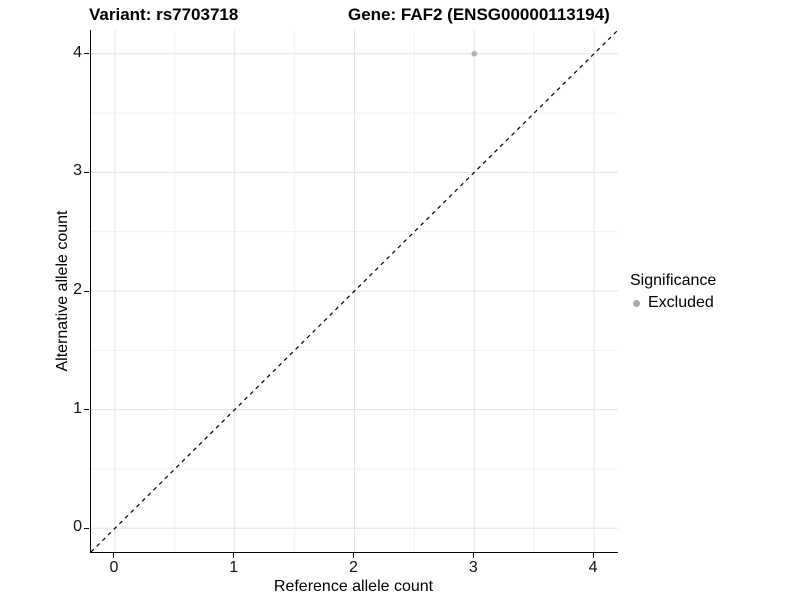  I want to click on plot-title-variant: Variant: rs7703718, so click(164, 14).